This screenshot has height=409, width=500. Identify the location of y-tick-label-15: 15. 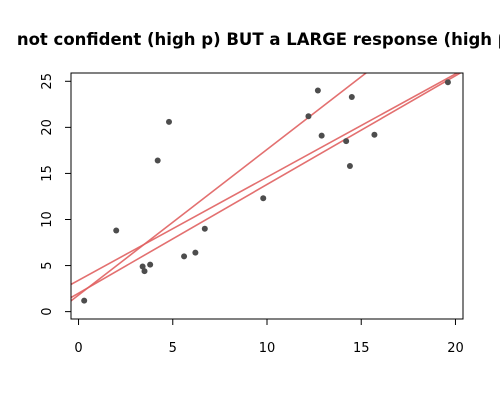
(47, 173).